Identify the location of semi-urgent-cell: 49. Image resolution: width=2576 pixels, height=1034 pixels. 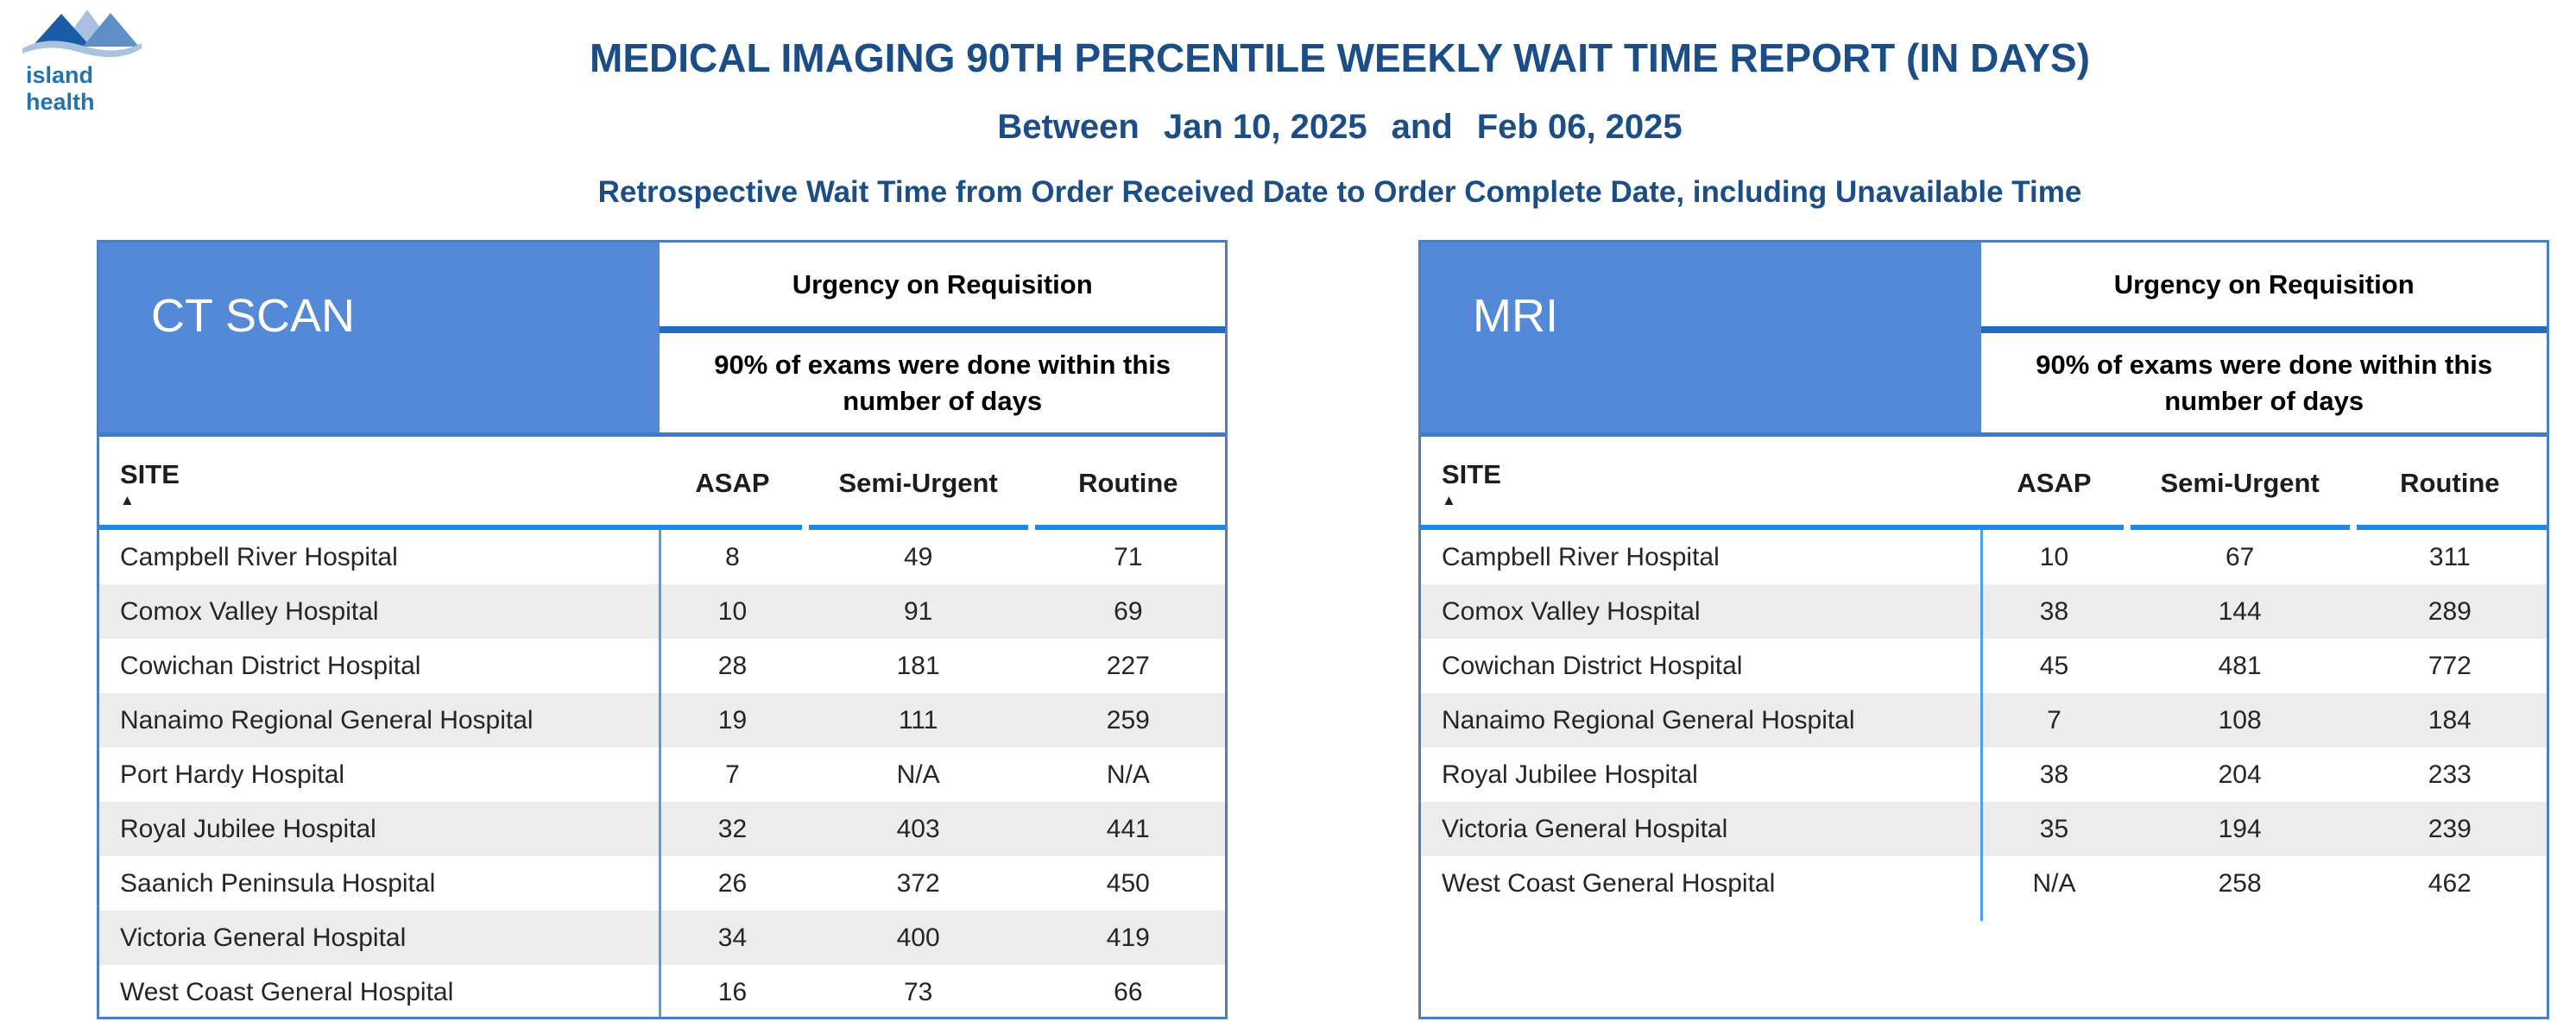
(918, 556).